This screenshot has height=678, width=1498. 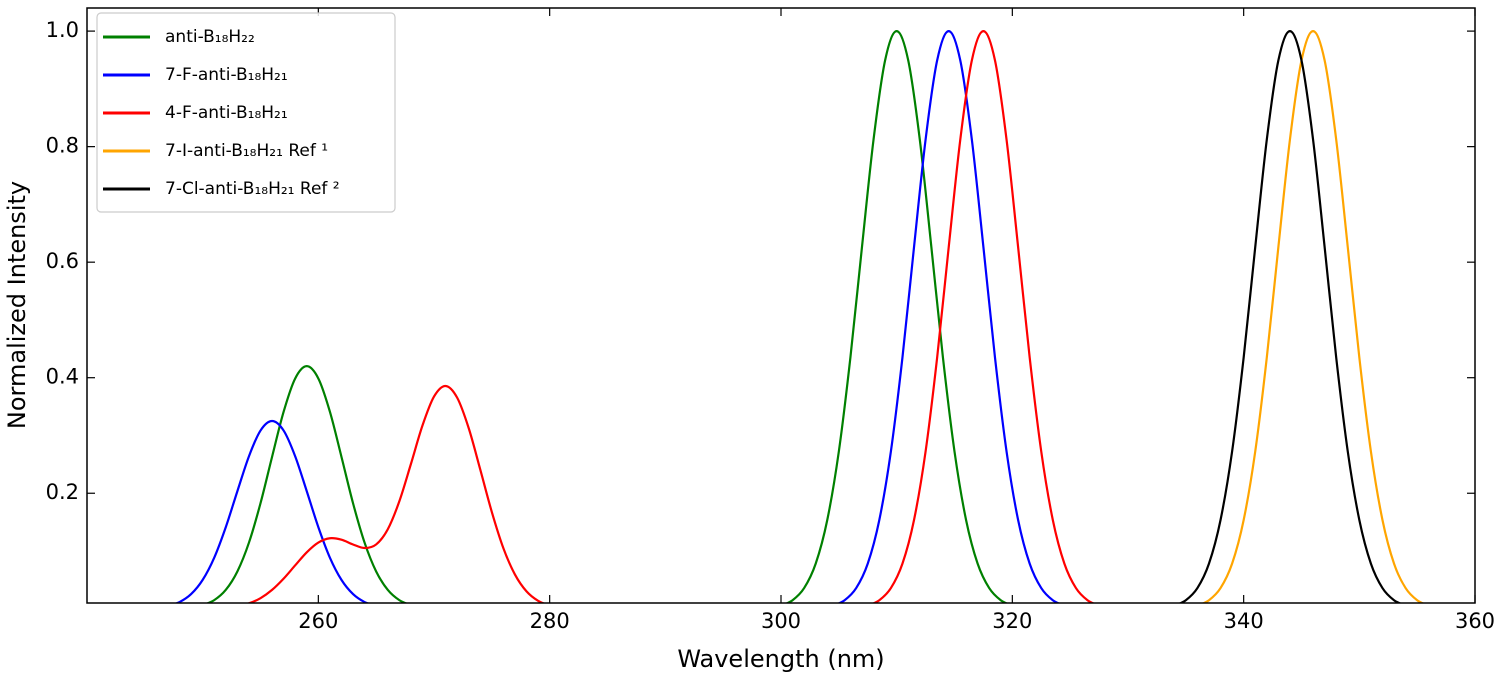 I want to click on legend-label: anti-B₁₈H₂₂, so click(x=210, y=37).